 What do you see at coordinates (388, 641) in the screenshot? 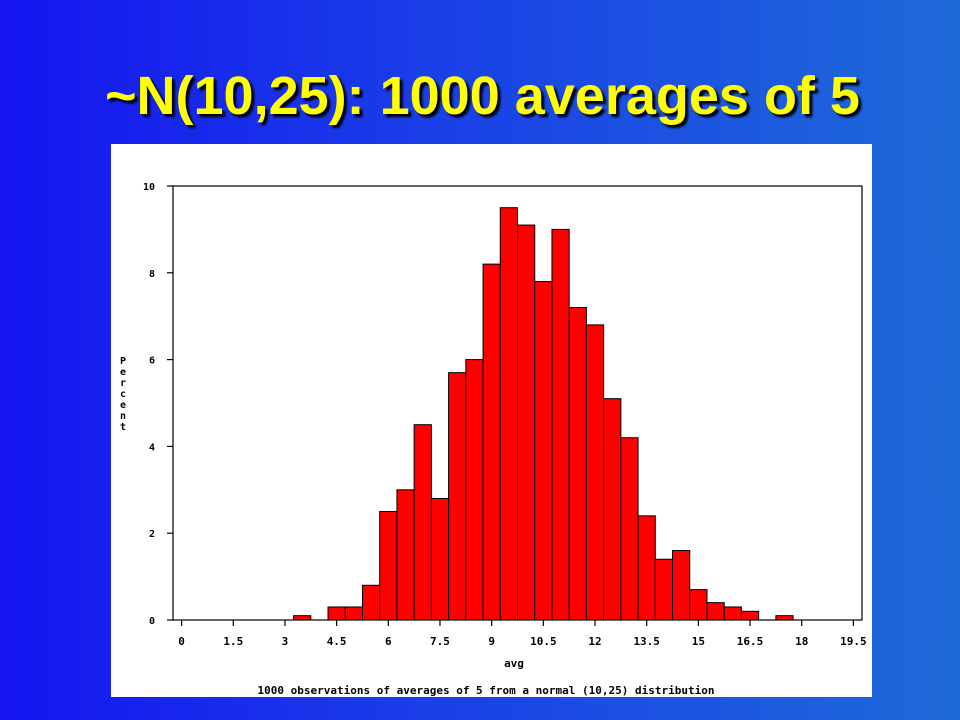
I see `x-tick-label: 6` at bounding box center [388, 641].